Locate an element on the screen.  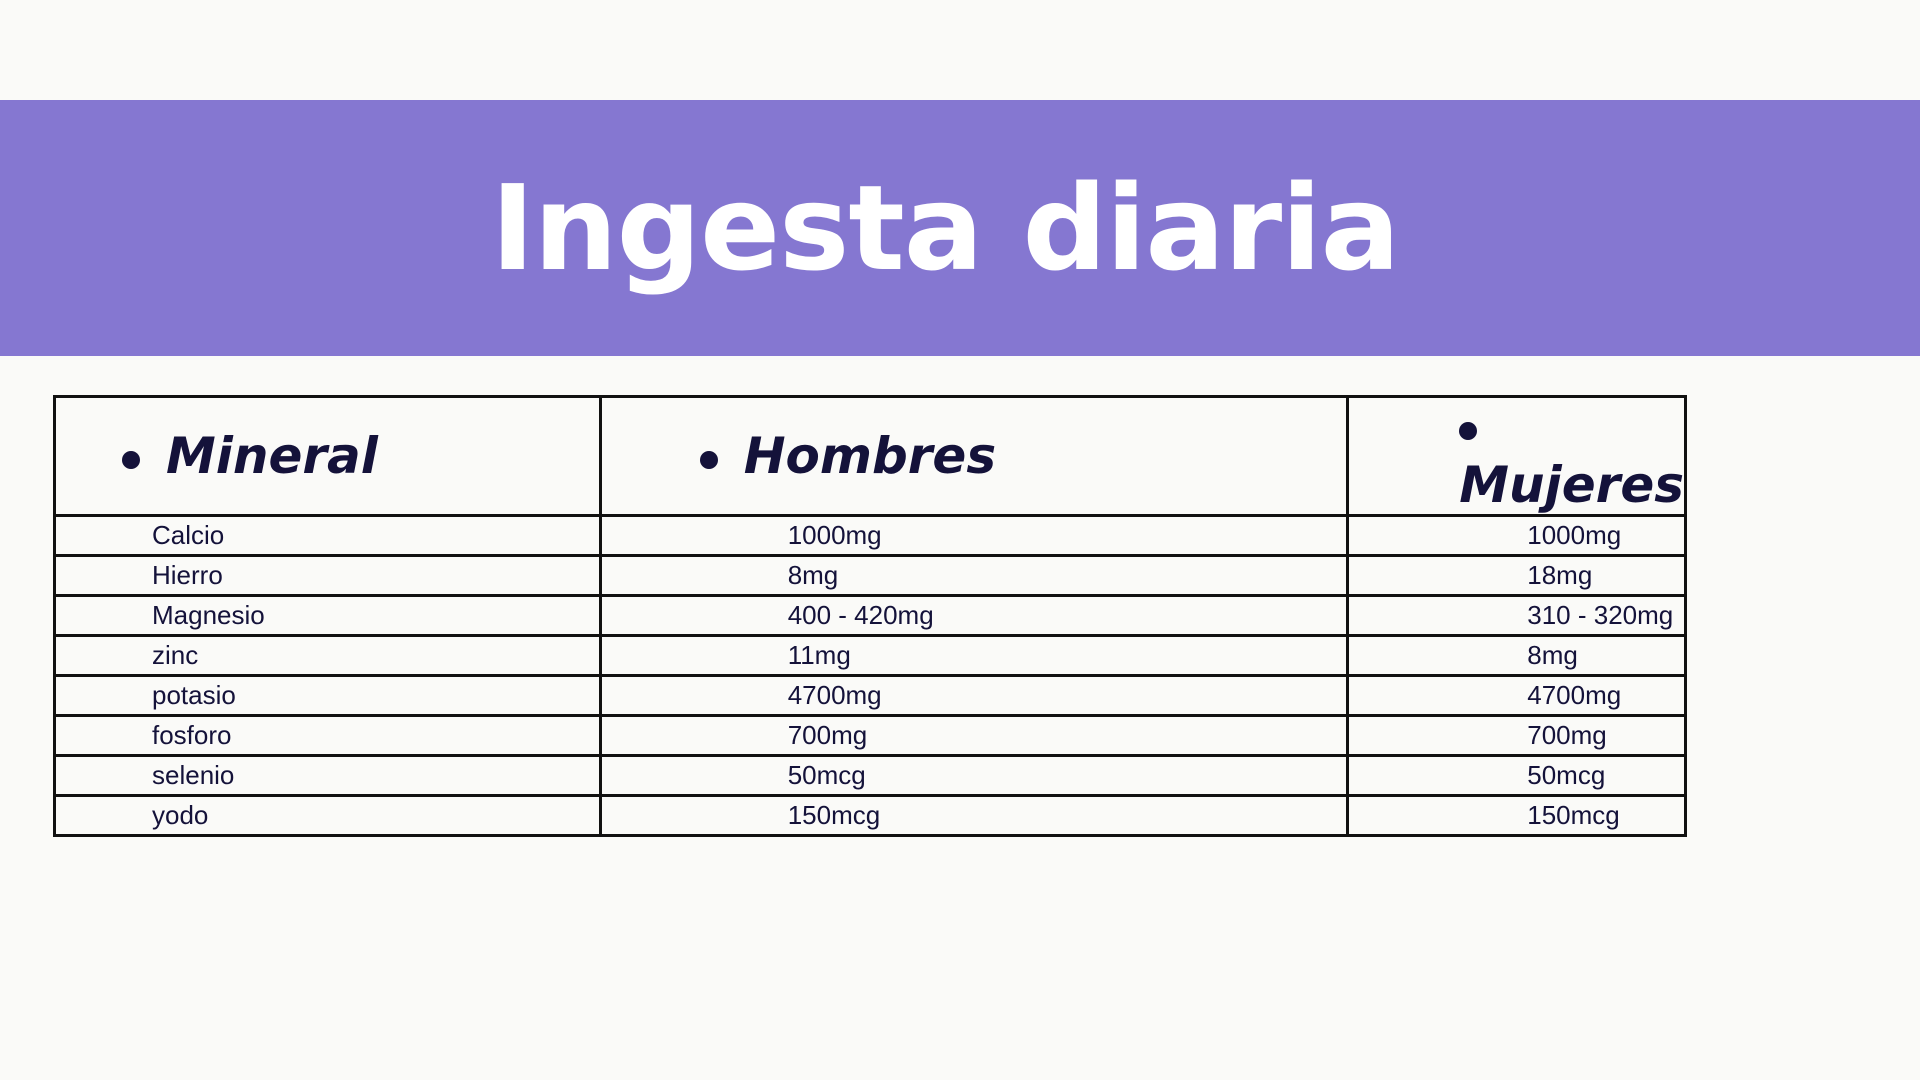
table-row: selenio 50mcg 50mcg is located at coordinates (870, 775).